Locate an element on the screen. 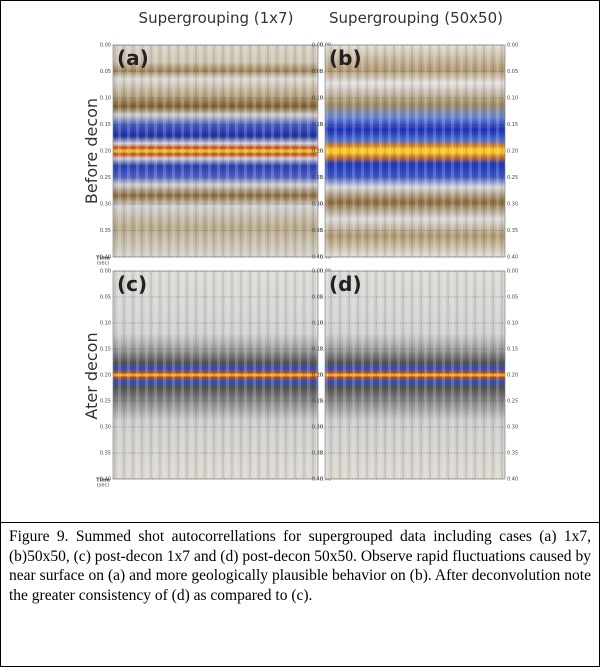 Image resolution: width=600 pixels, height=667 pixels. panel-label: (c) is located at coordinates (132, 284).